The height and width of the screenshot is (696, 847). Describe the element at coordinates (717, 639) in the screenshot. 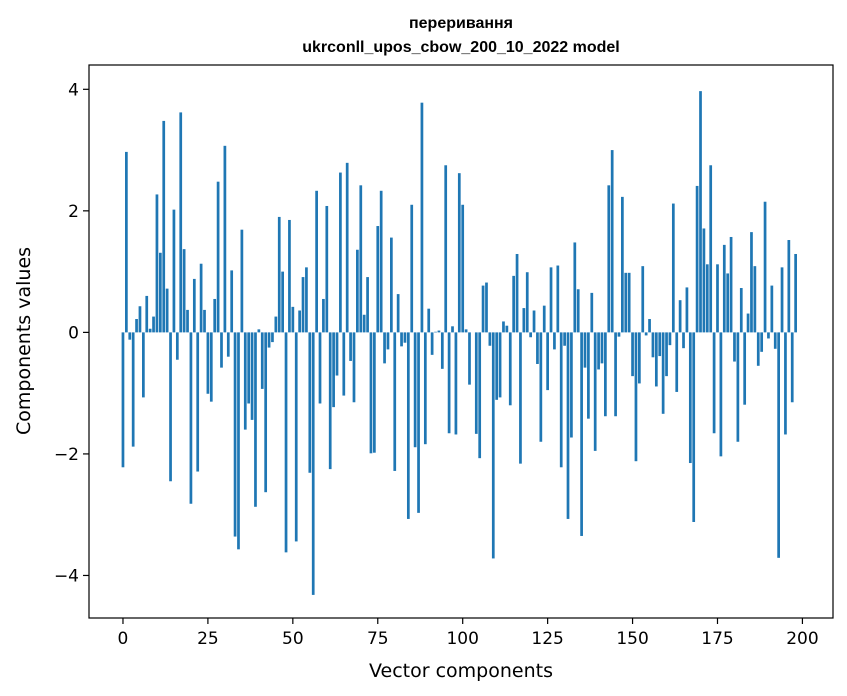

I see `x-tick-label: 175` at that location.